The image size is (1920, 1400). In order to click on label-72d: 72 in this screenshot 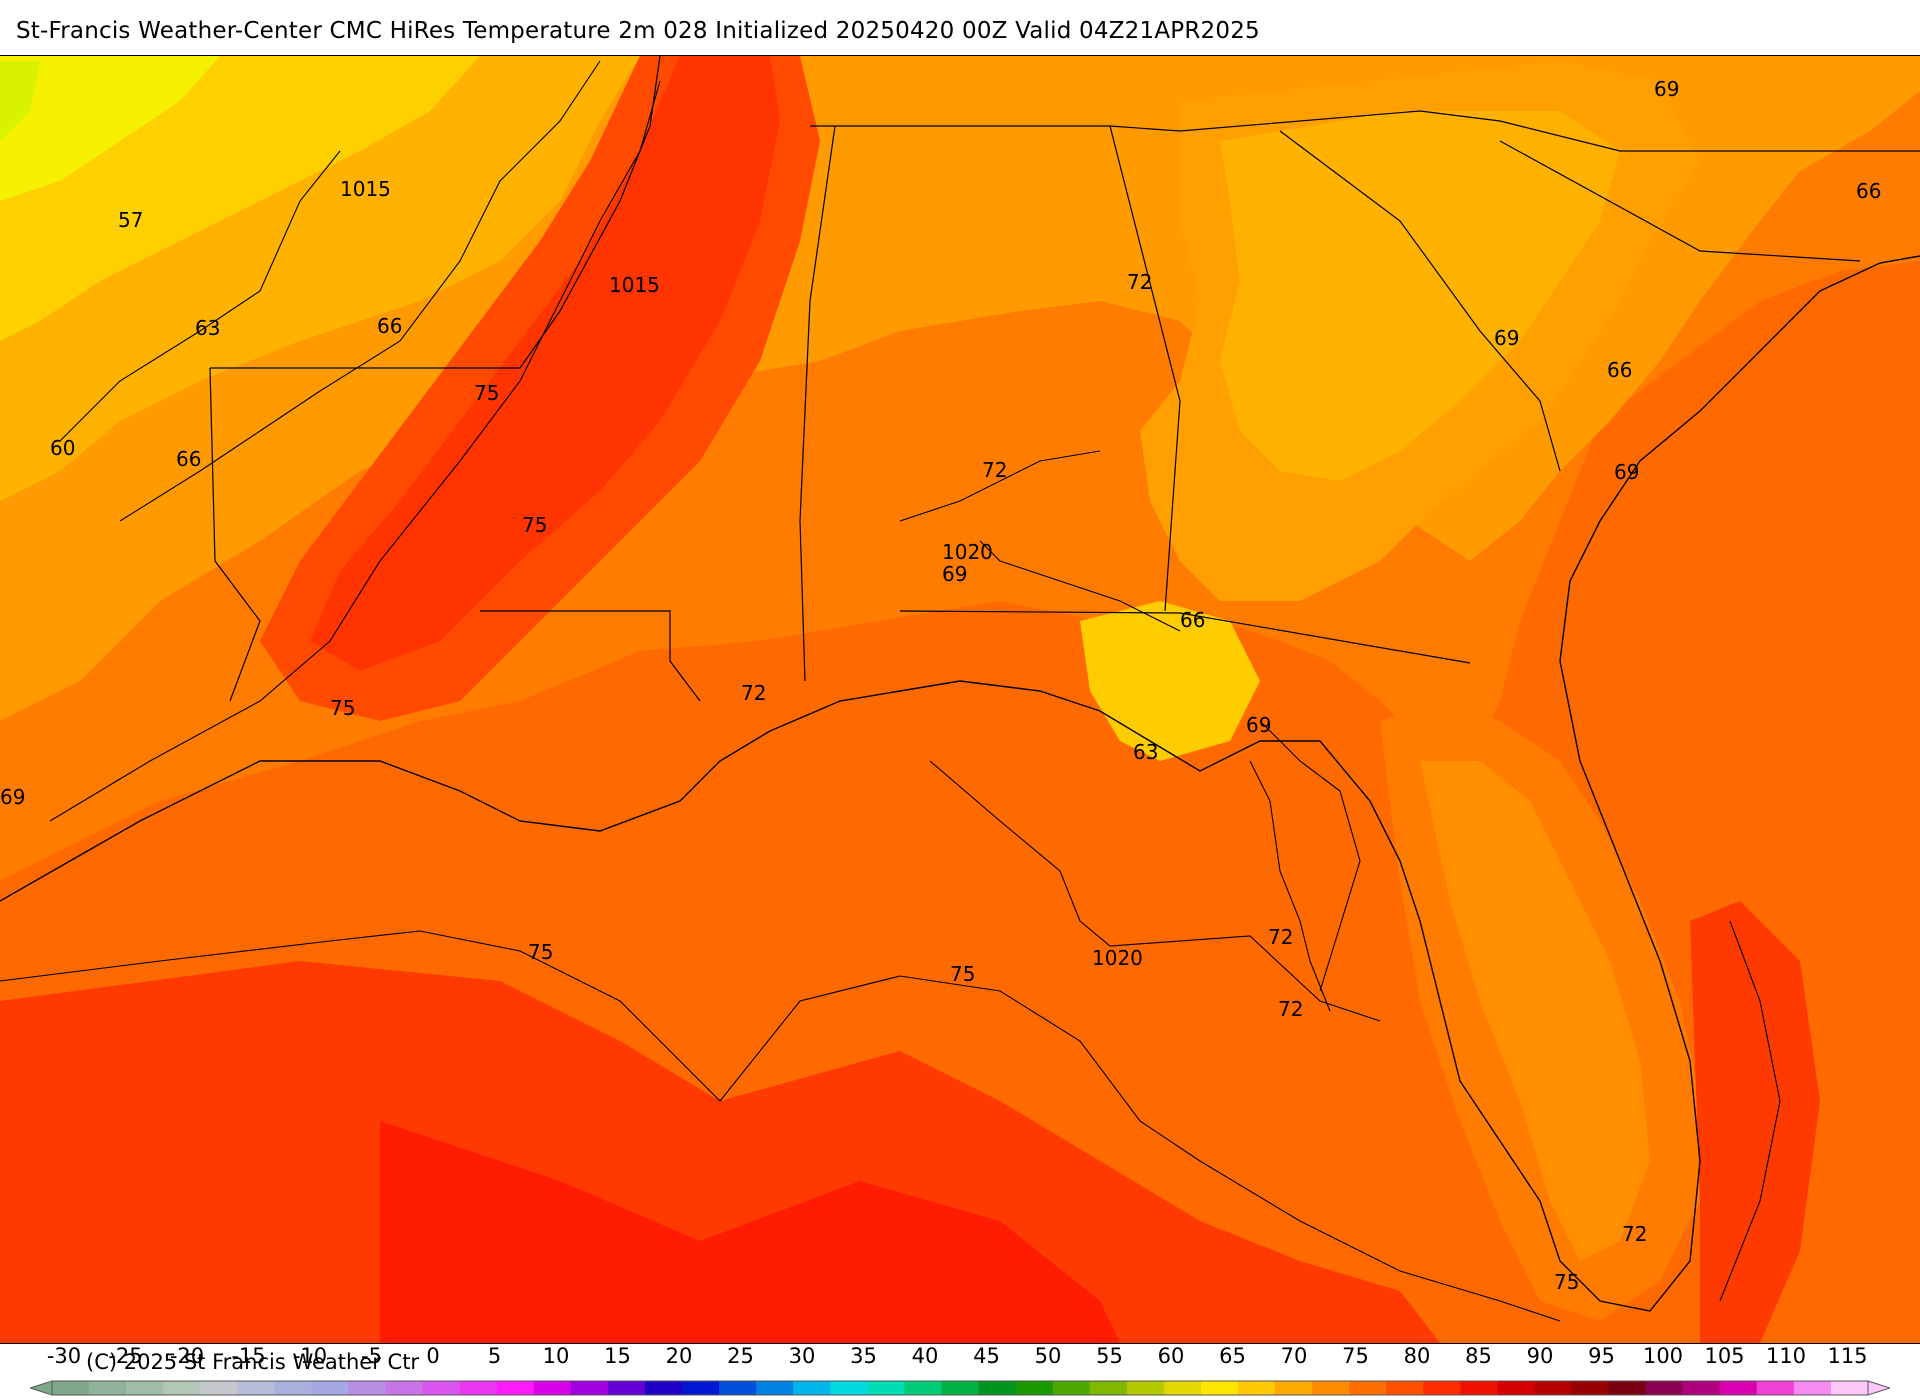, I will do `click(1280, 937)`.